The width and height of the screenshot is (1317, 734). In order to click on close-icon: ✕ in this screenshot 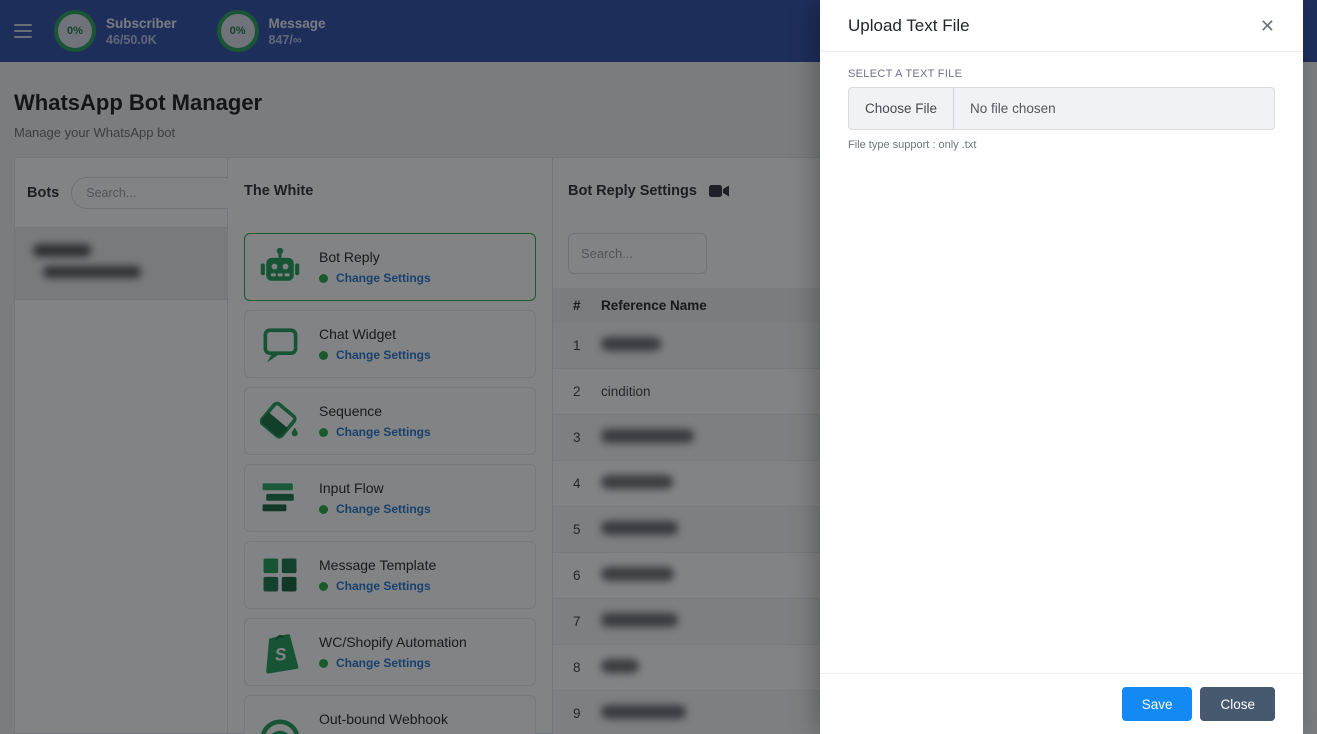, I will do `click(1267, 25)`.